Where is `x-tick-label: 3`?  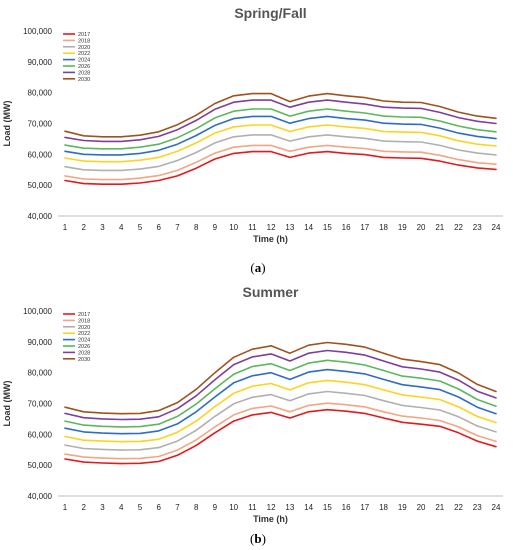
x-tick-label: 3 is located at coordinates (102, 227).